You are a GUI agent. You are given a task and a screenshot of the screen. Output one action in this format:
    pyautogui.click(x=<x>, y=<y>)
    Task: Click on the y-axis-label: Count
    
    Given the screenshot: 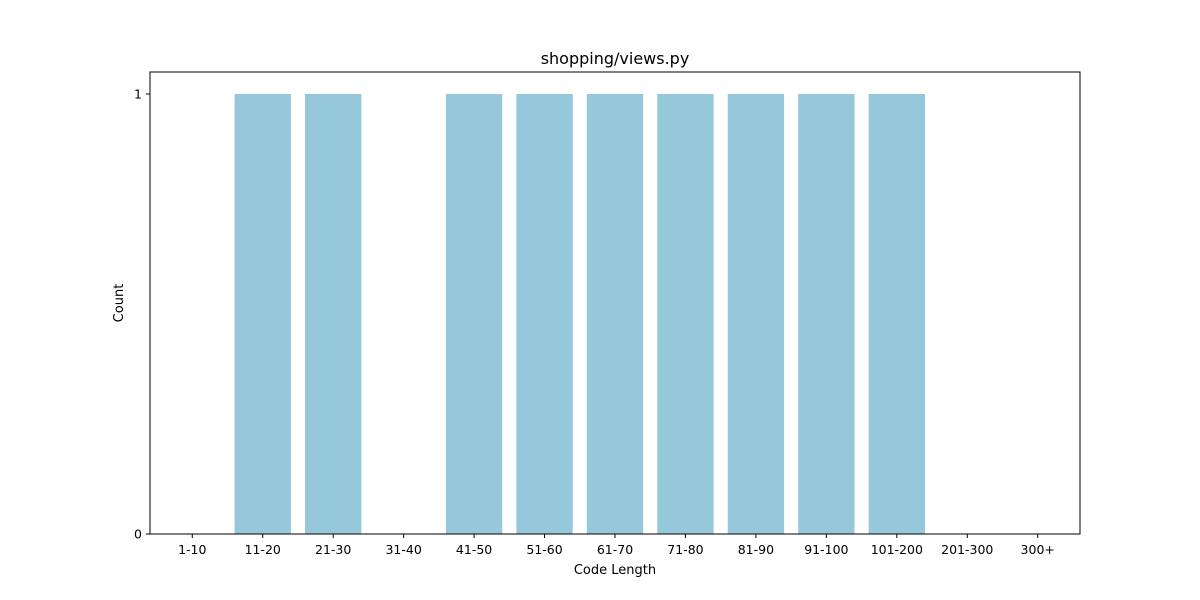 What is the action you would take?
    pyautogui.click(x=119, y=303)
    